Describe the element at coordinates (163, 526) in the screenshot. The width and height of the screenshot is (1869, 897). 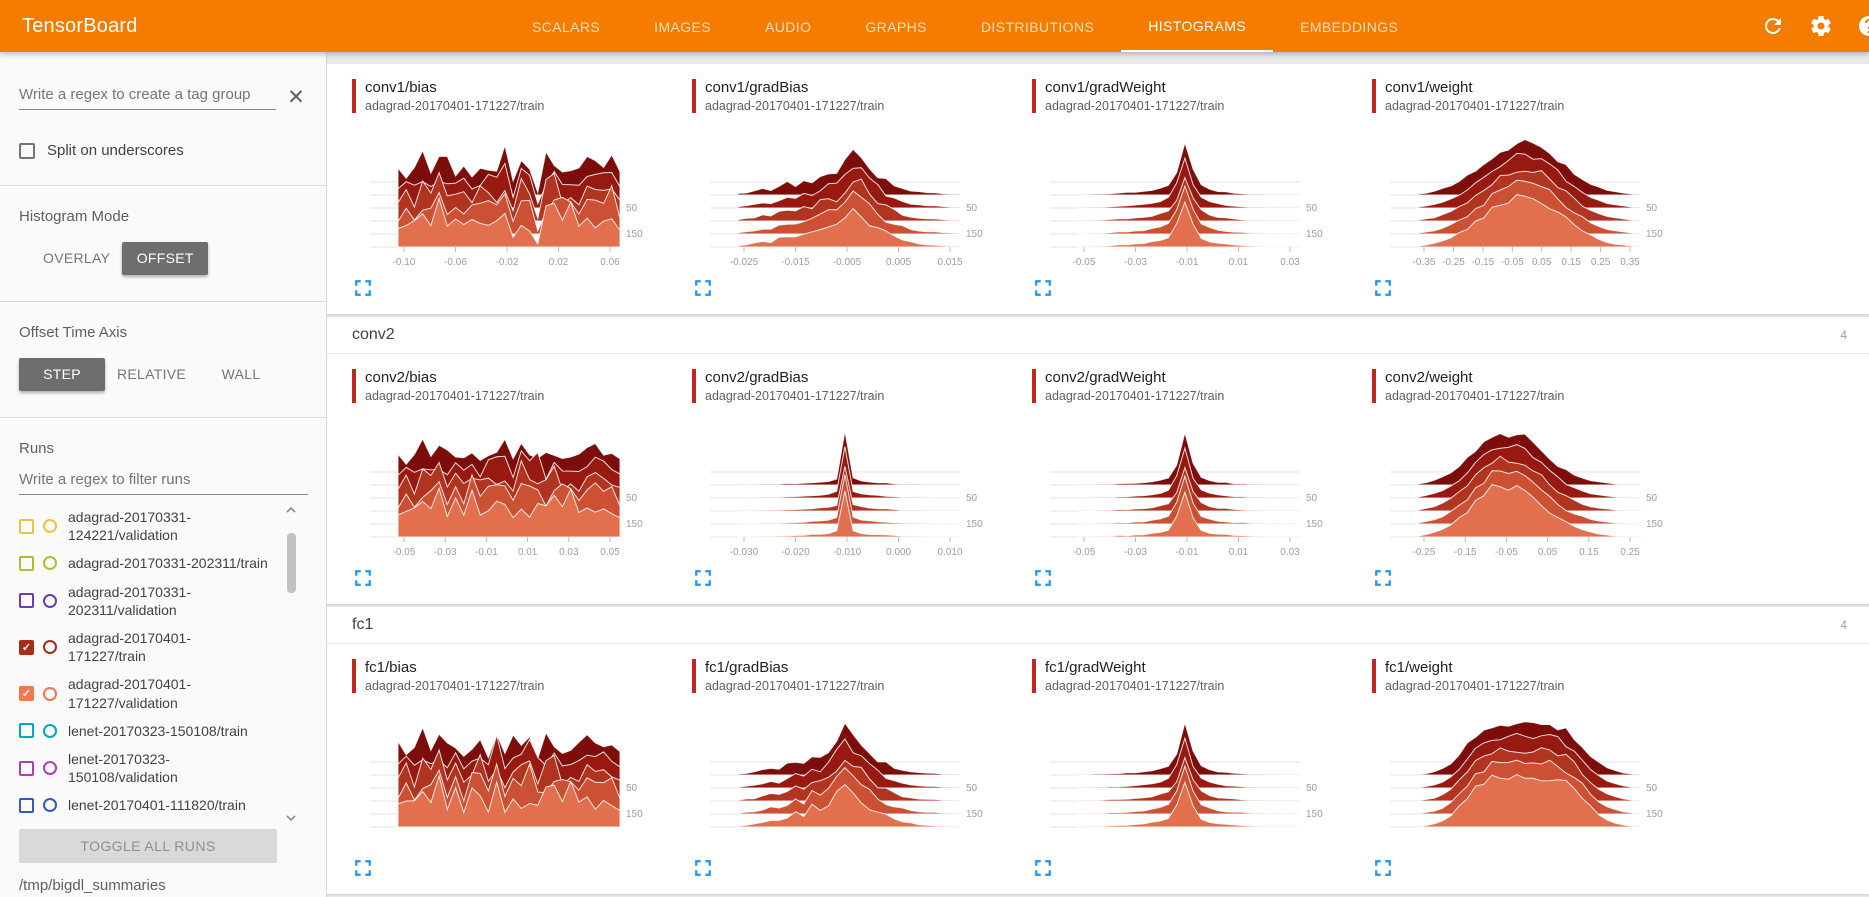
I see `run-list-item: adagrad-20170331-124221/validation` at that location.